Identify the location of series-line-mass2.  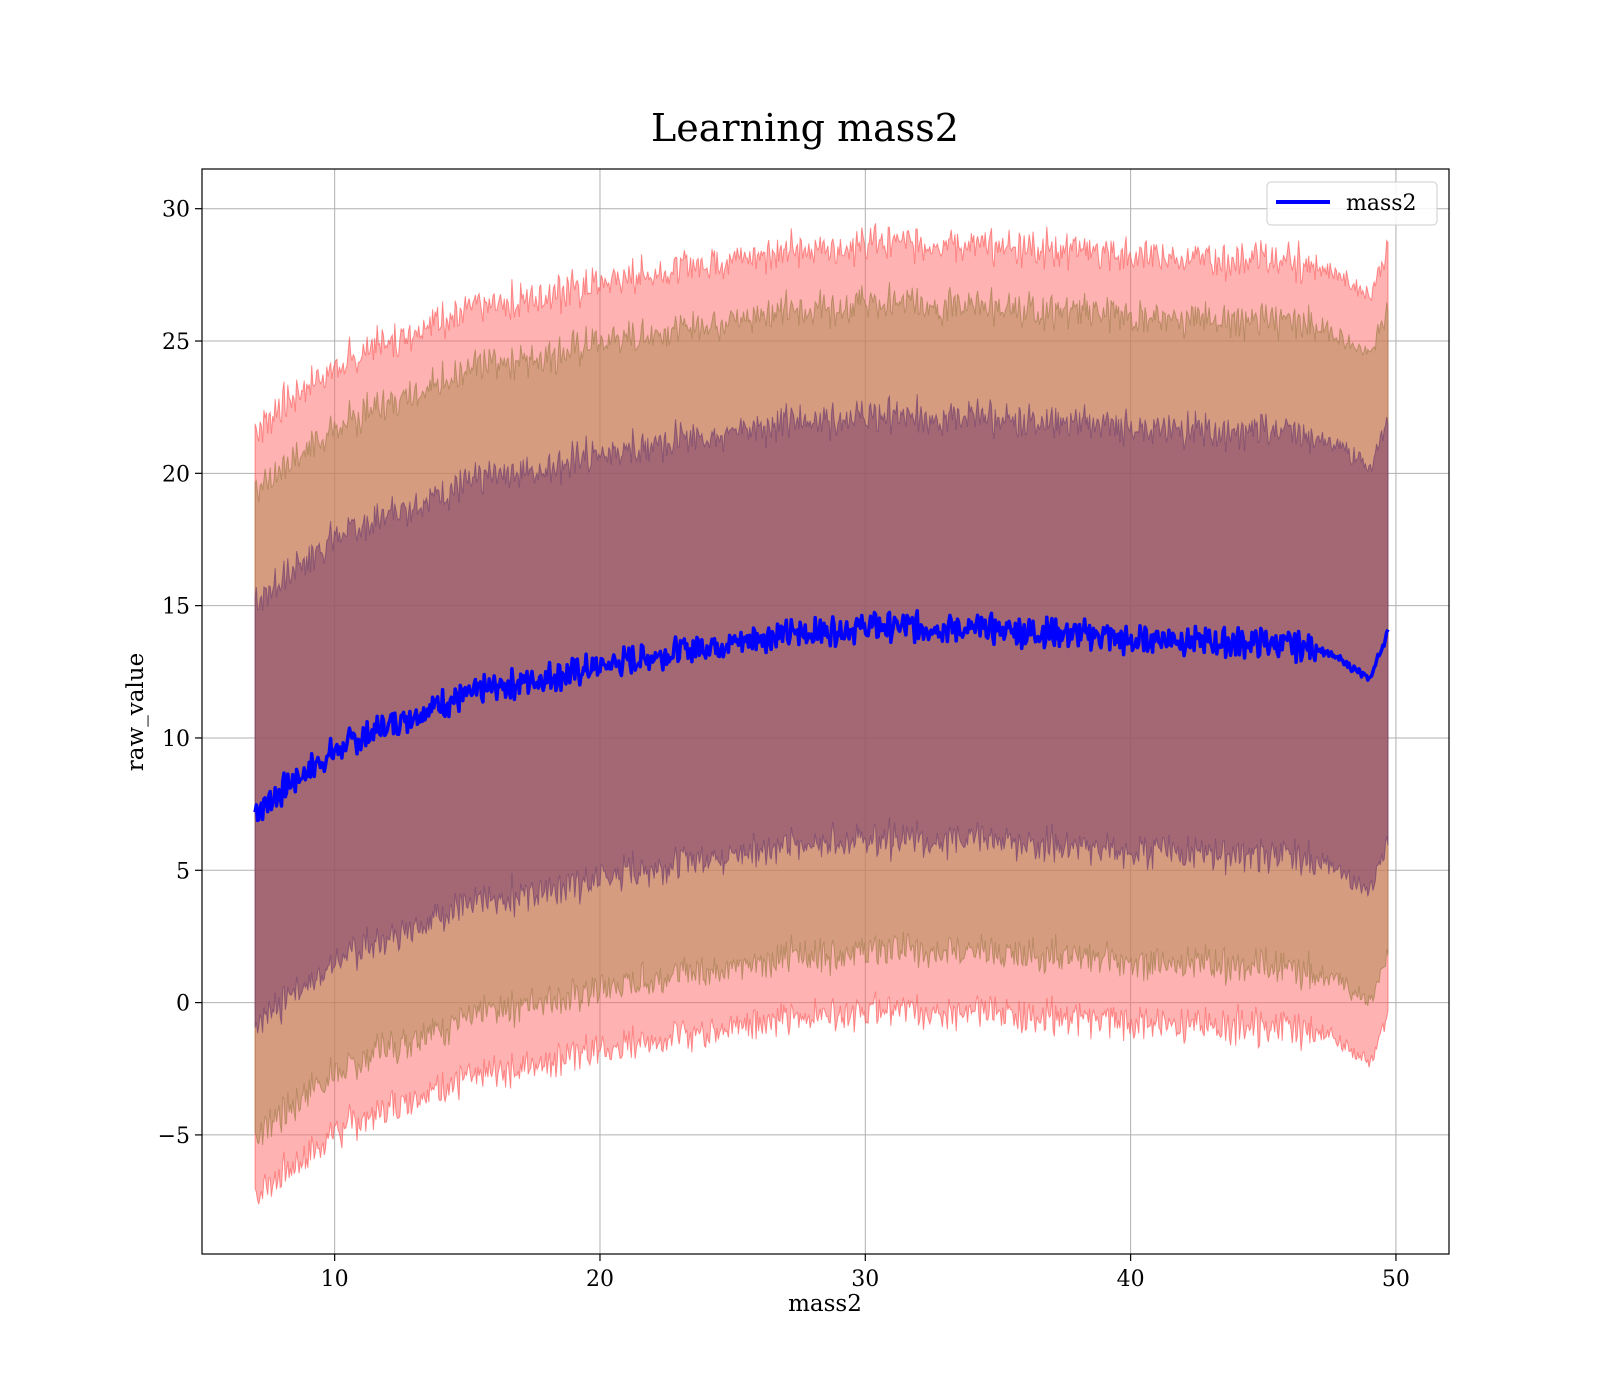
(821, 716).